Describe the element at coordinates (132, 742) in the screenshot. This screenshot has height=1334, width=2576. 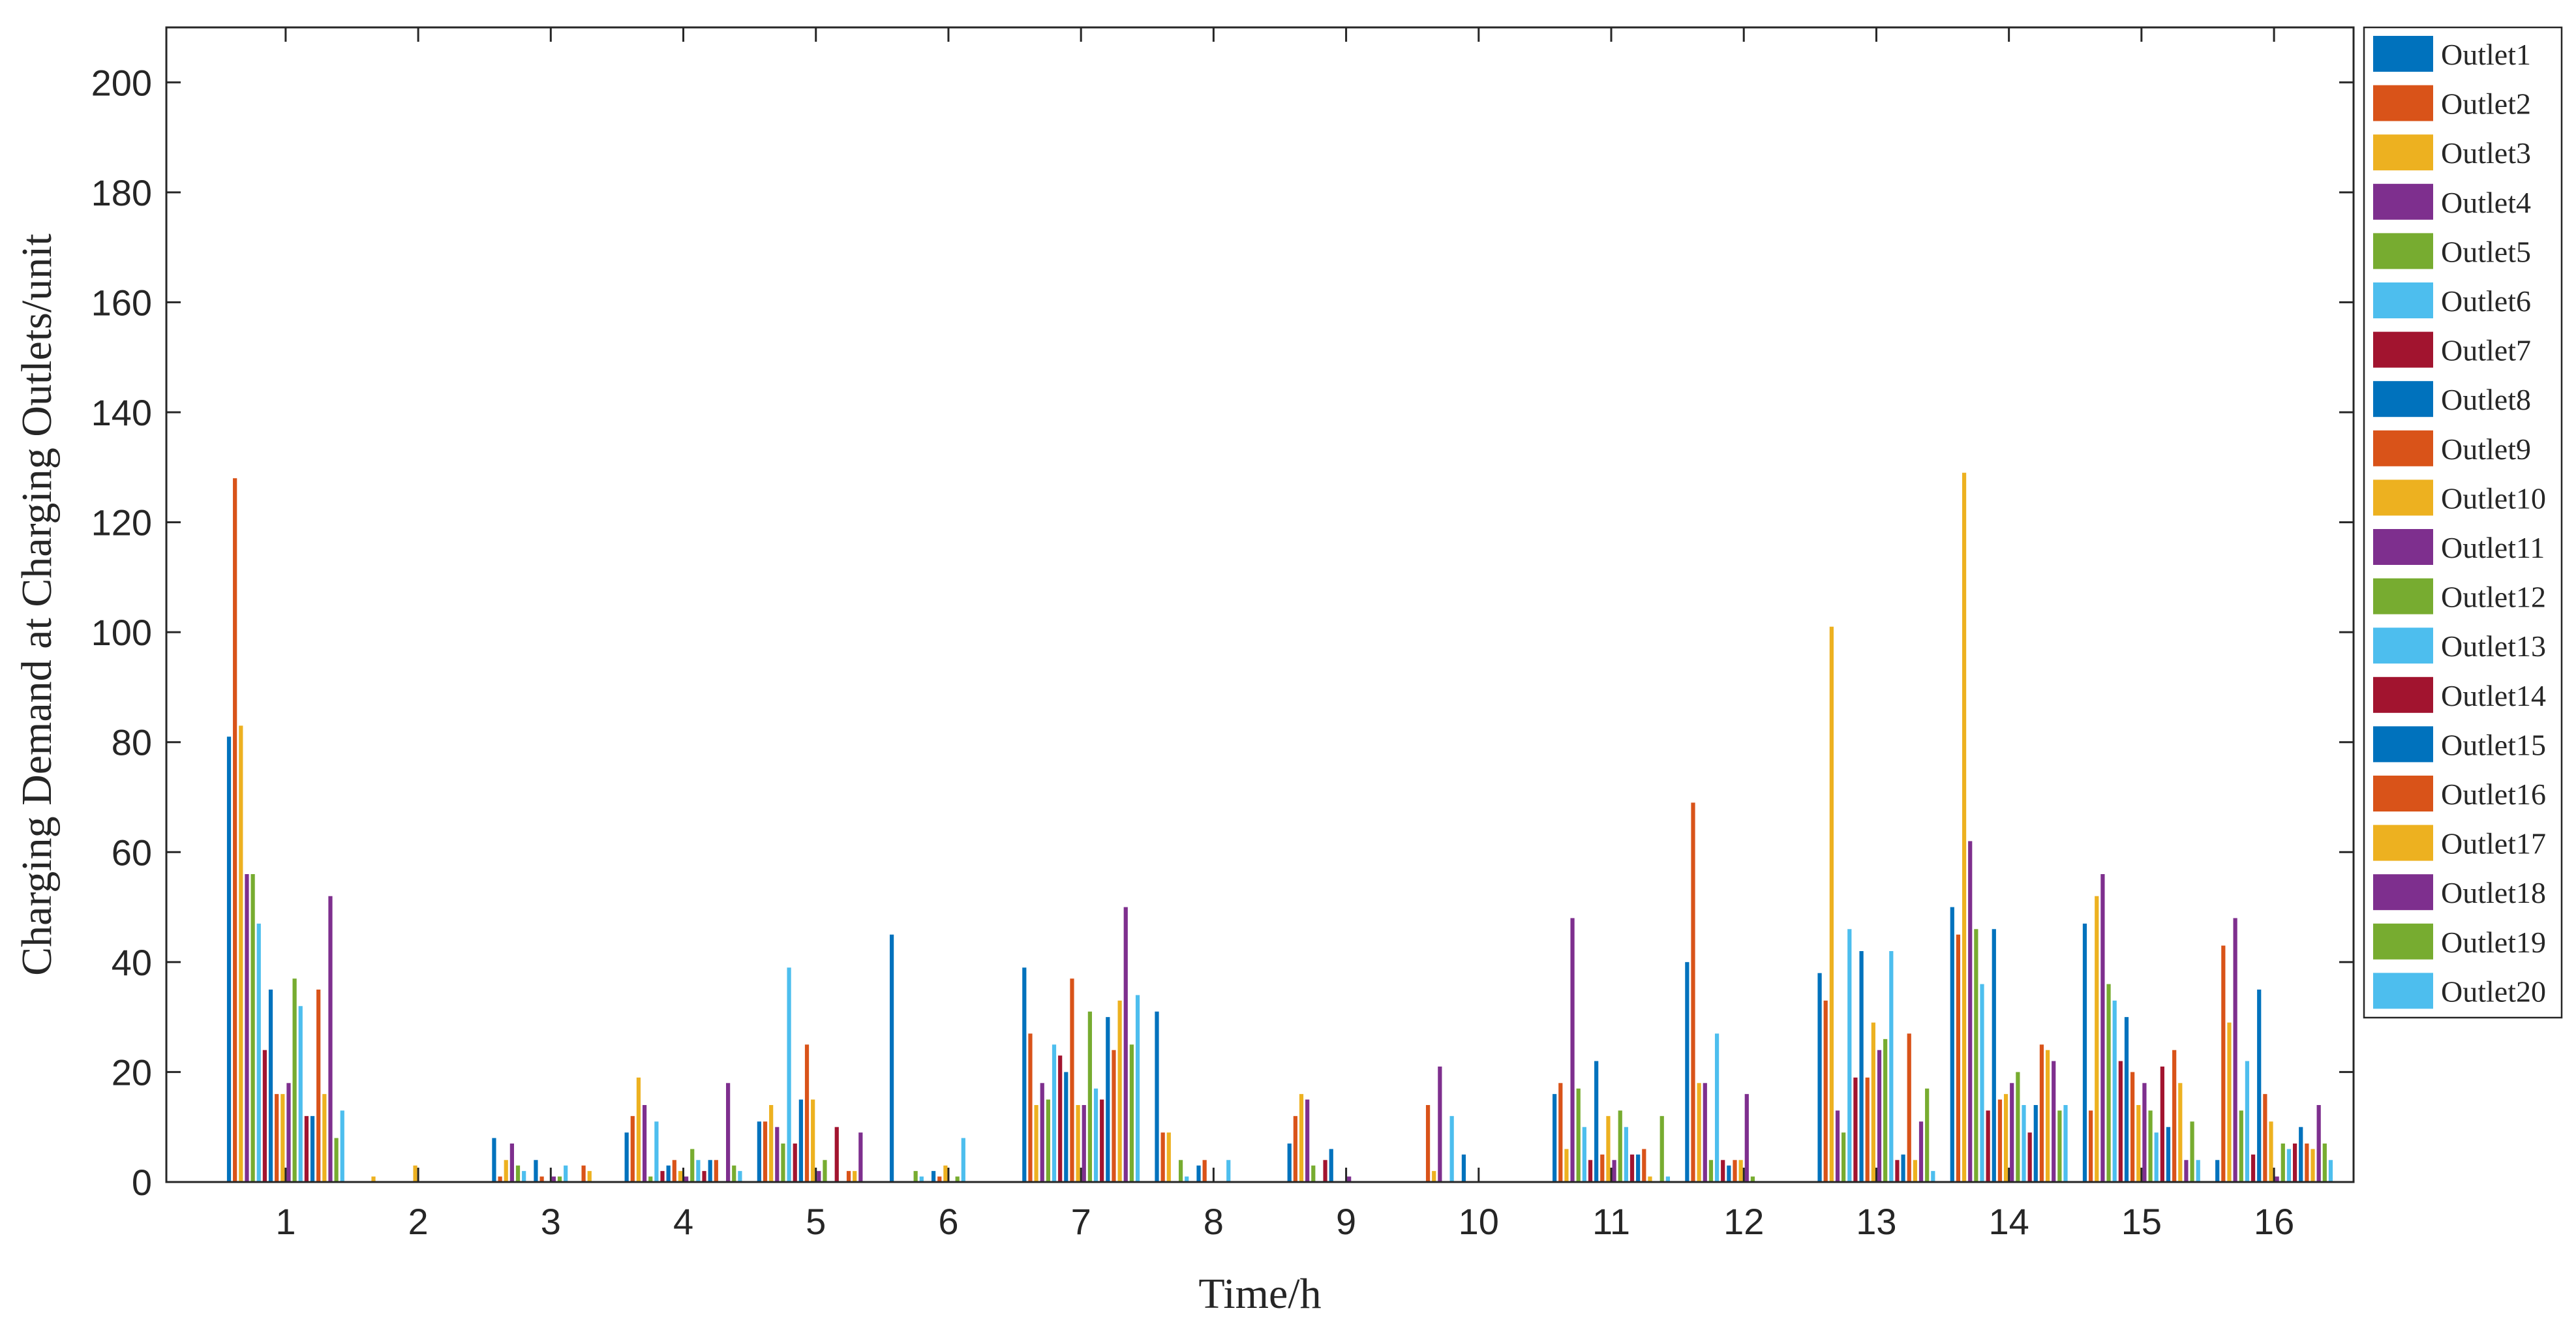
I see `y-tick-label: 80` at that location.